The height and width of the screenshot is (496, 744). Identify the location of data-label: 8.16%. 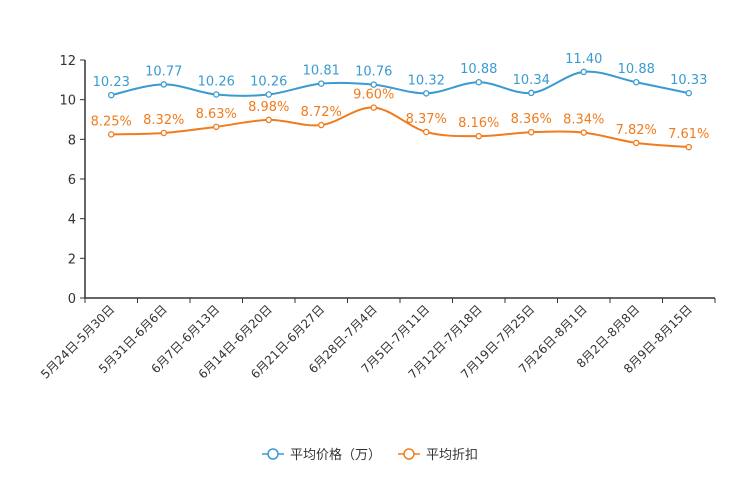
(478, 123).